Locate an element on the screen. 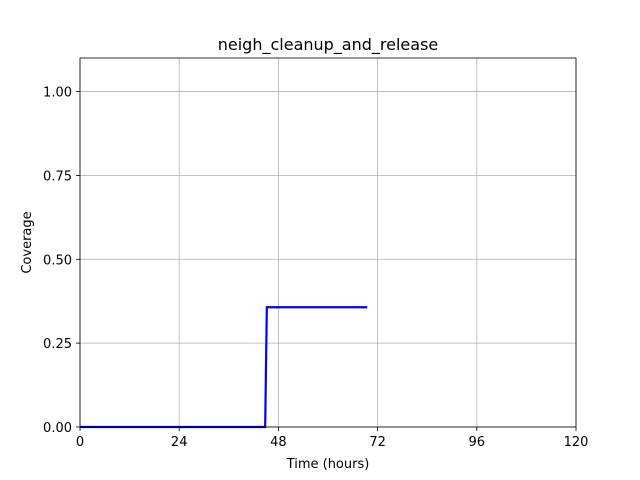 The width and height of the screenshot is (640, 480). y-axis: 0.00 0.25 0.50 0.75 1.00 is located at coordinates (61, 261).